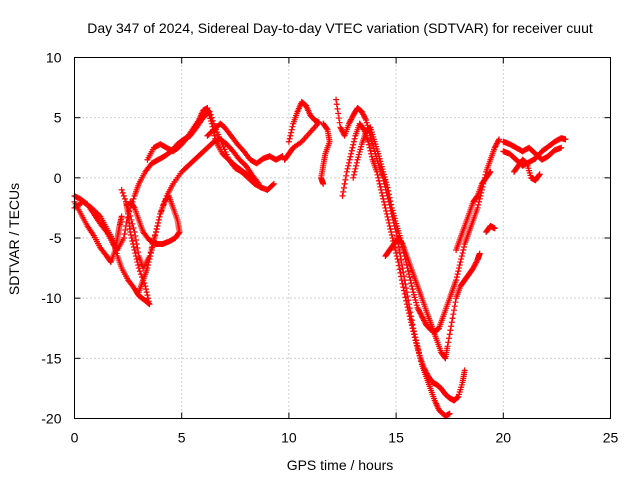 The width and height of the screenshot is (640, 480). Describe the element at coordinates (190, 204) in the screenshot. I see `series-sat-c` at that location.